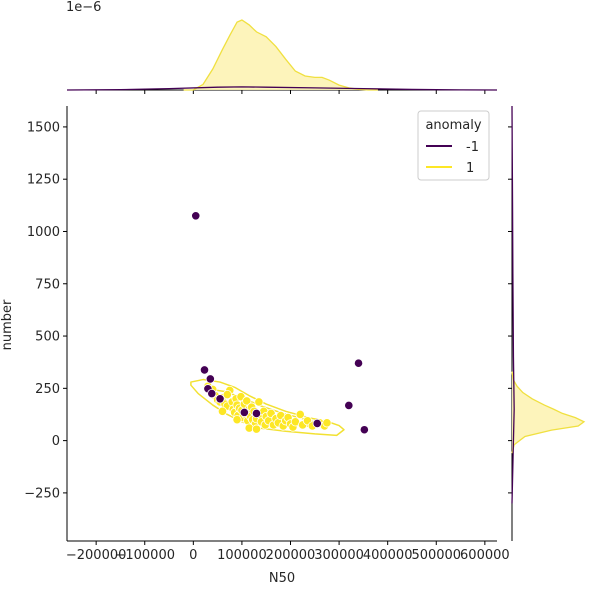 The image size is (600, 600). What do you see at coordinates (96, 555) in the screenshot?
I see `x-tick-label: −200000` at bounding box center [96, 555].